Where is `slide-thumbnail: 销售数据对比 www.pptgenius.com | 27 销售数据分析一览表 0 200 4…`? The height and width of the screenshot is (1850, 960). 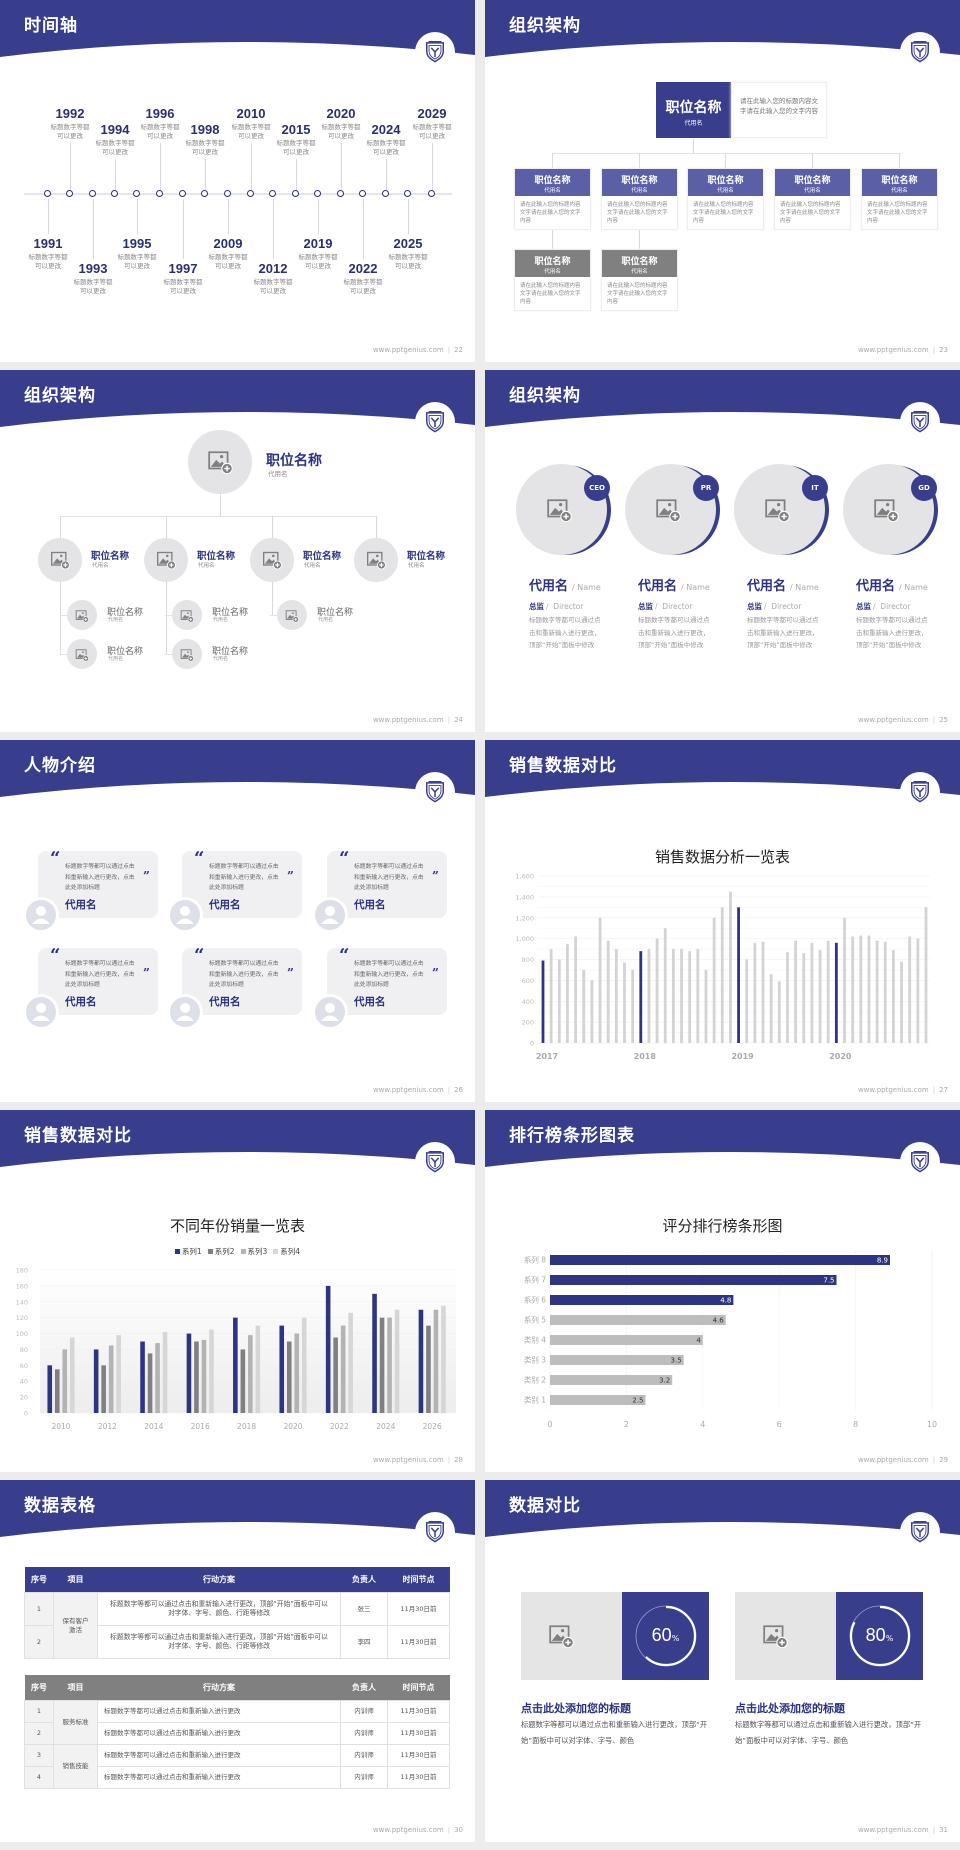 slide-thumbnail: 销售数据对比 www.pptgenius.com | 27 销售数据分析一览表 0 200 4… is located at coordinates (722, 921).